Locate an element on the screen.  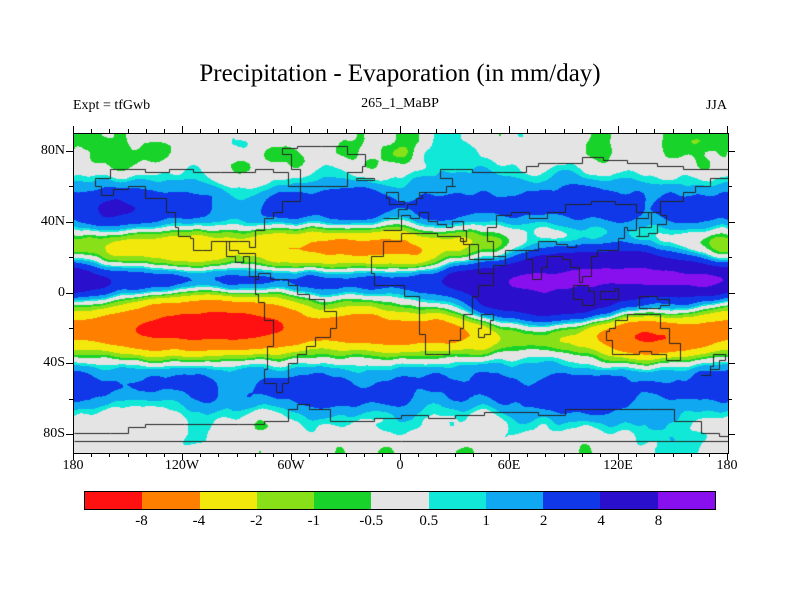
y-tick-label: 80S is located at coordinates (54, 434).